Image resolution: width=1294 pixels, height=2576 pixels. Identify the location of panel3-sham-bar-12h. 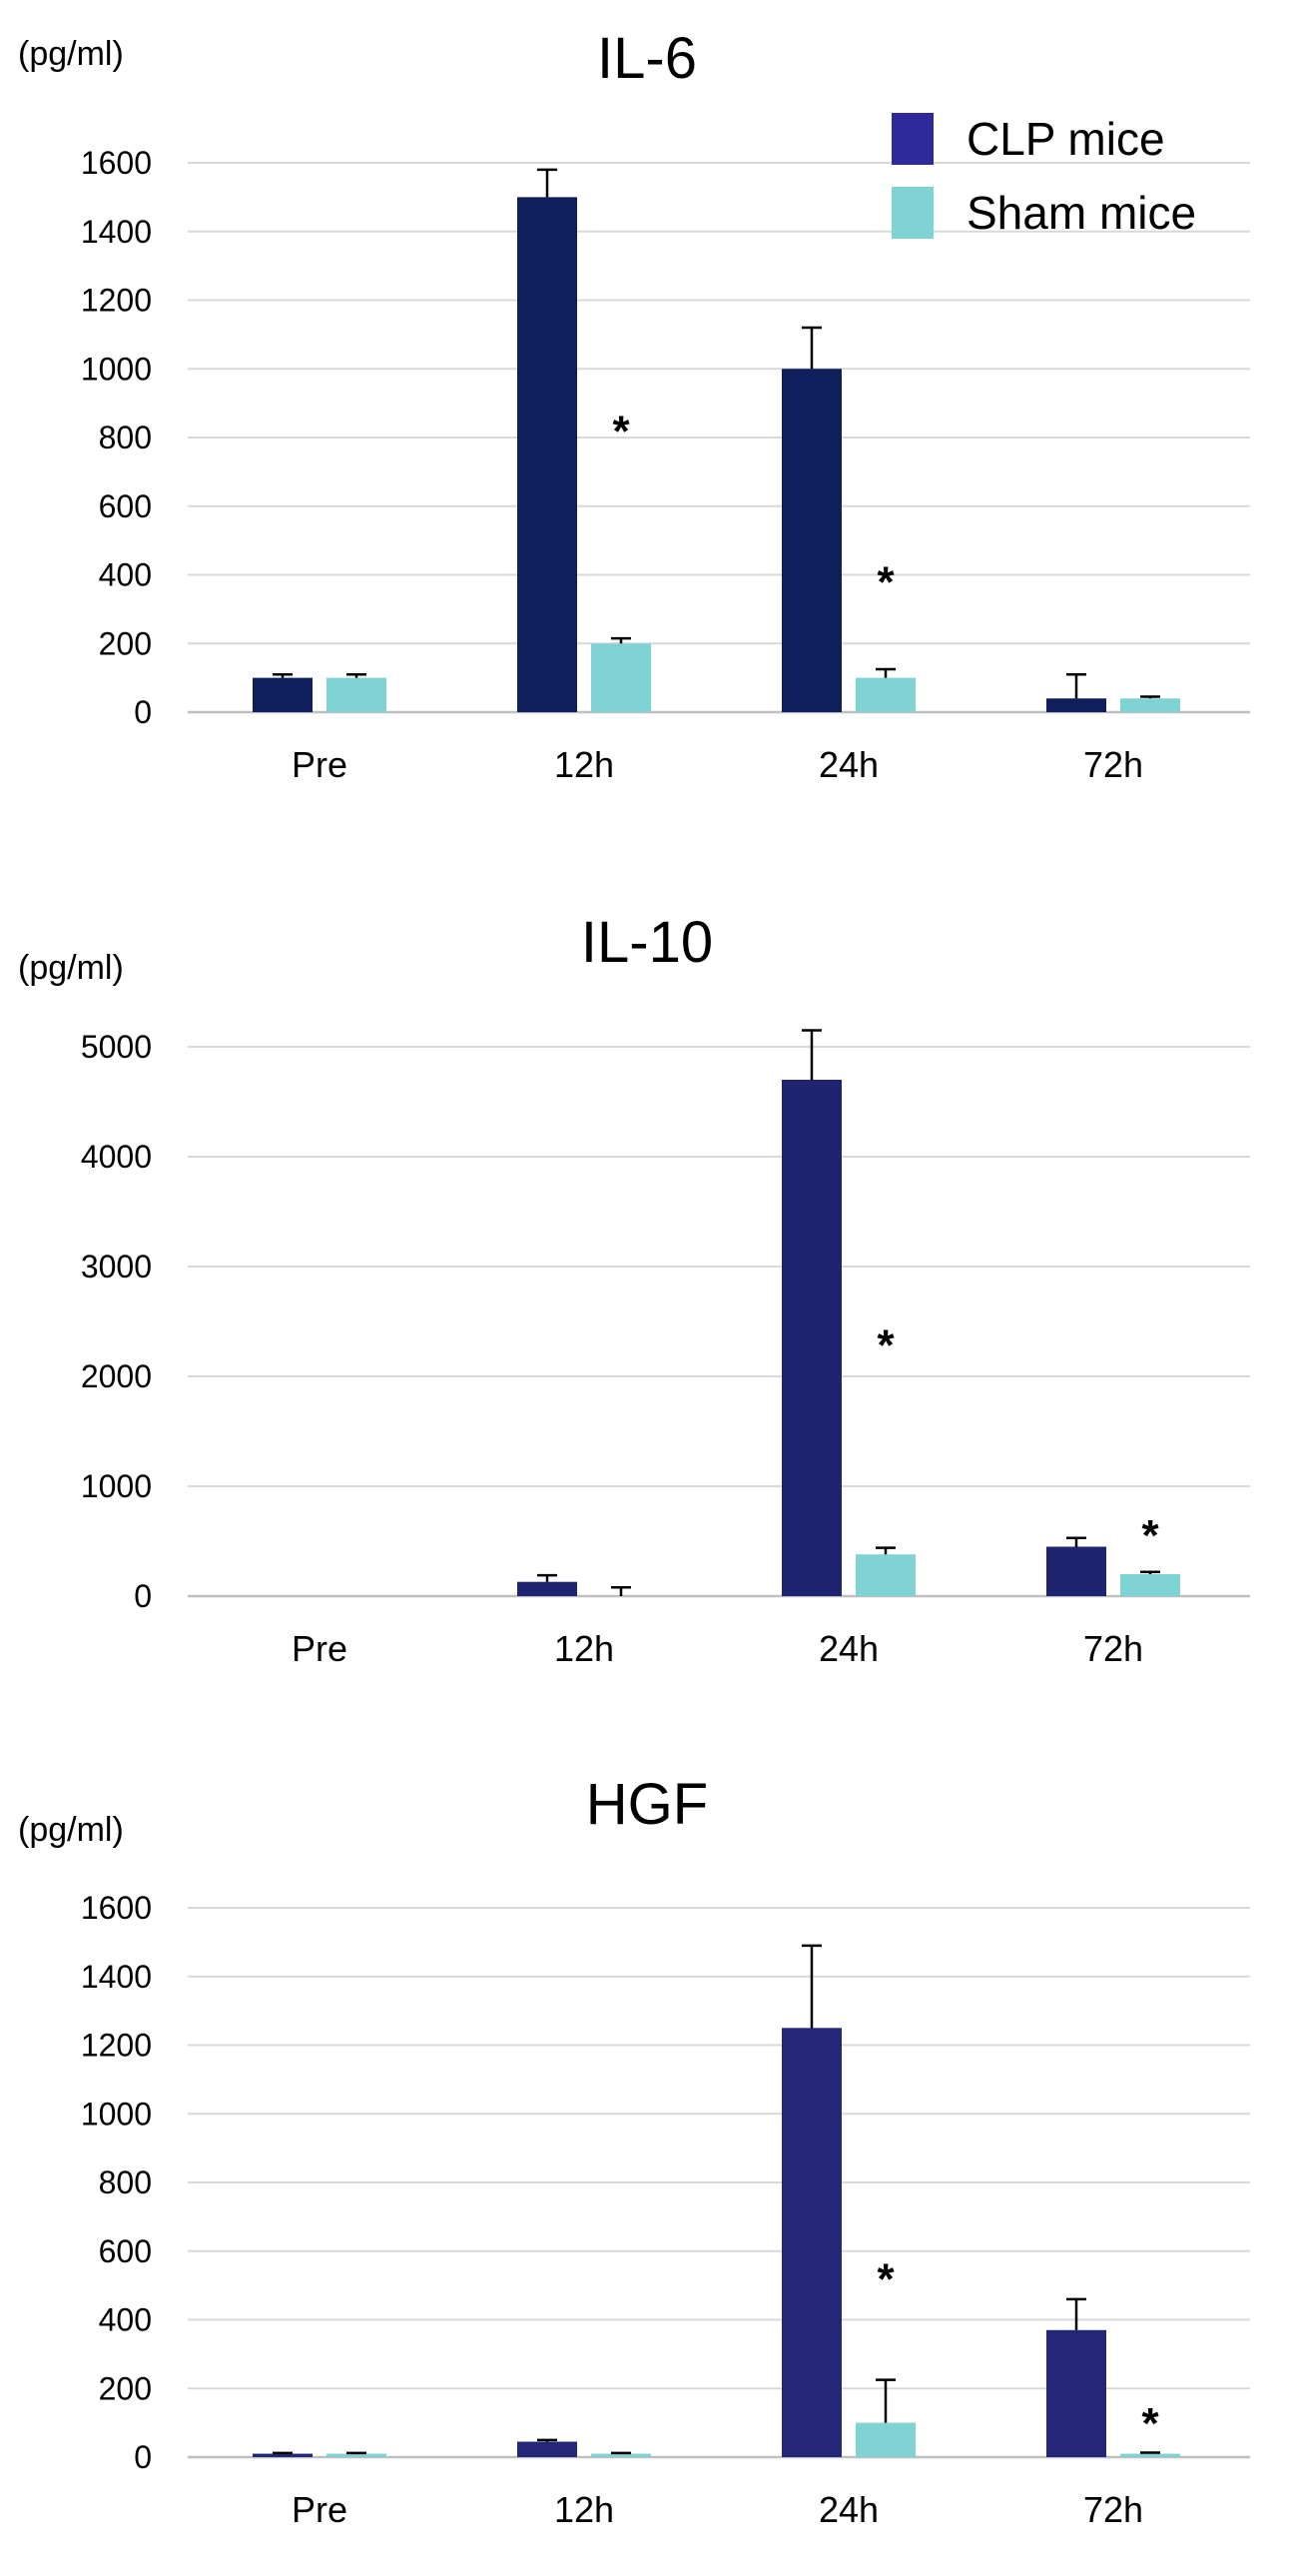
(621, 2455).